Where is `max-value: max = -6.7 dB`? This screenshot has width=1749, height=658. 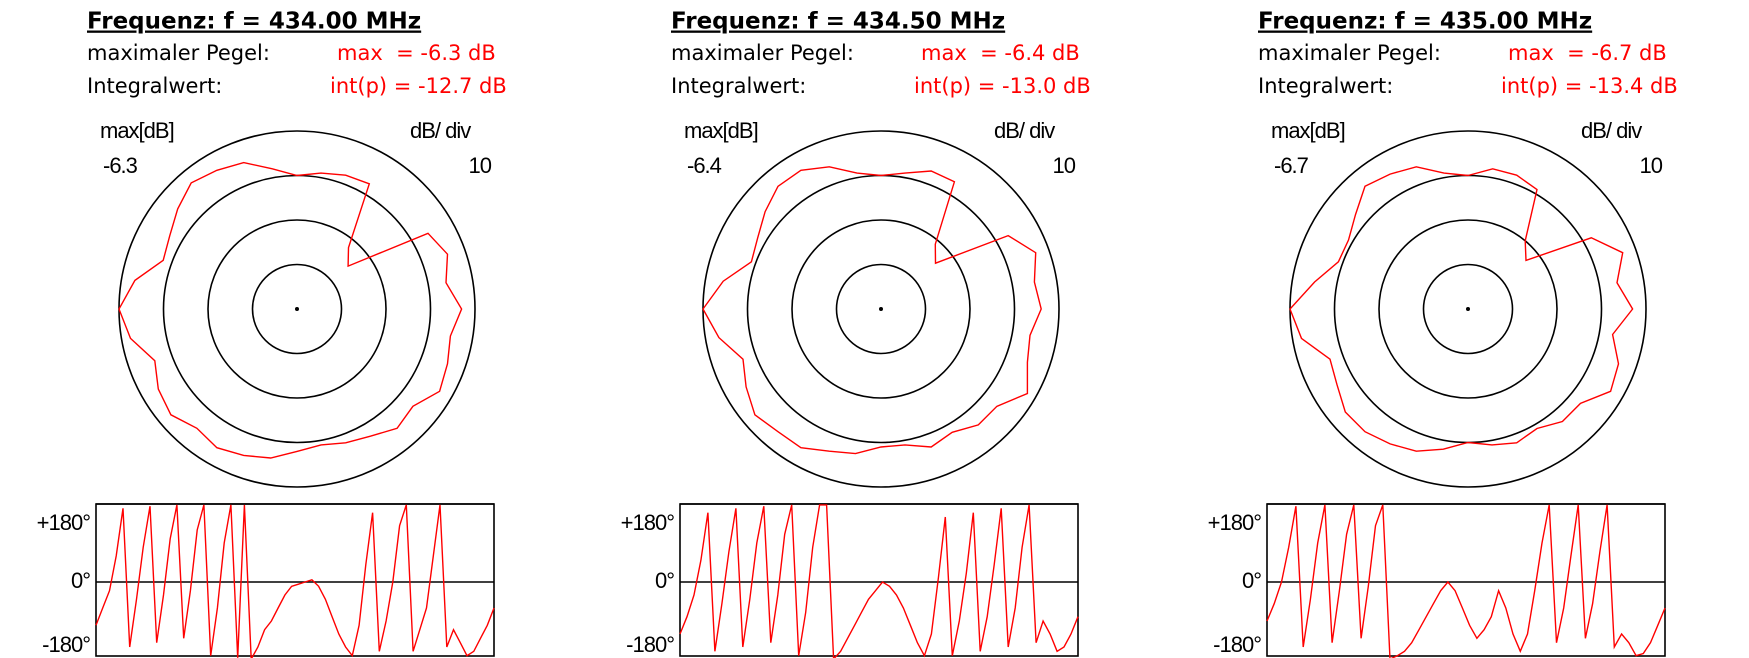 max-value: max = -6.7 dB is located at coordinates (1587, 53).